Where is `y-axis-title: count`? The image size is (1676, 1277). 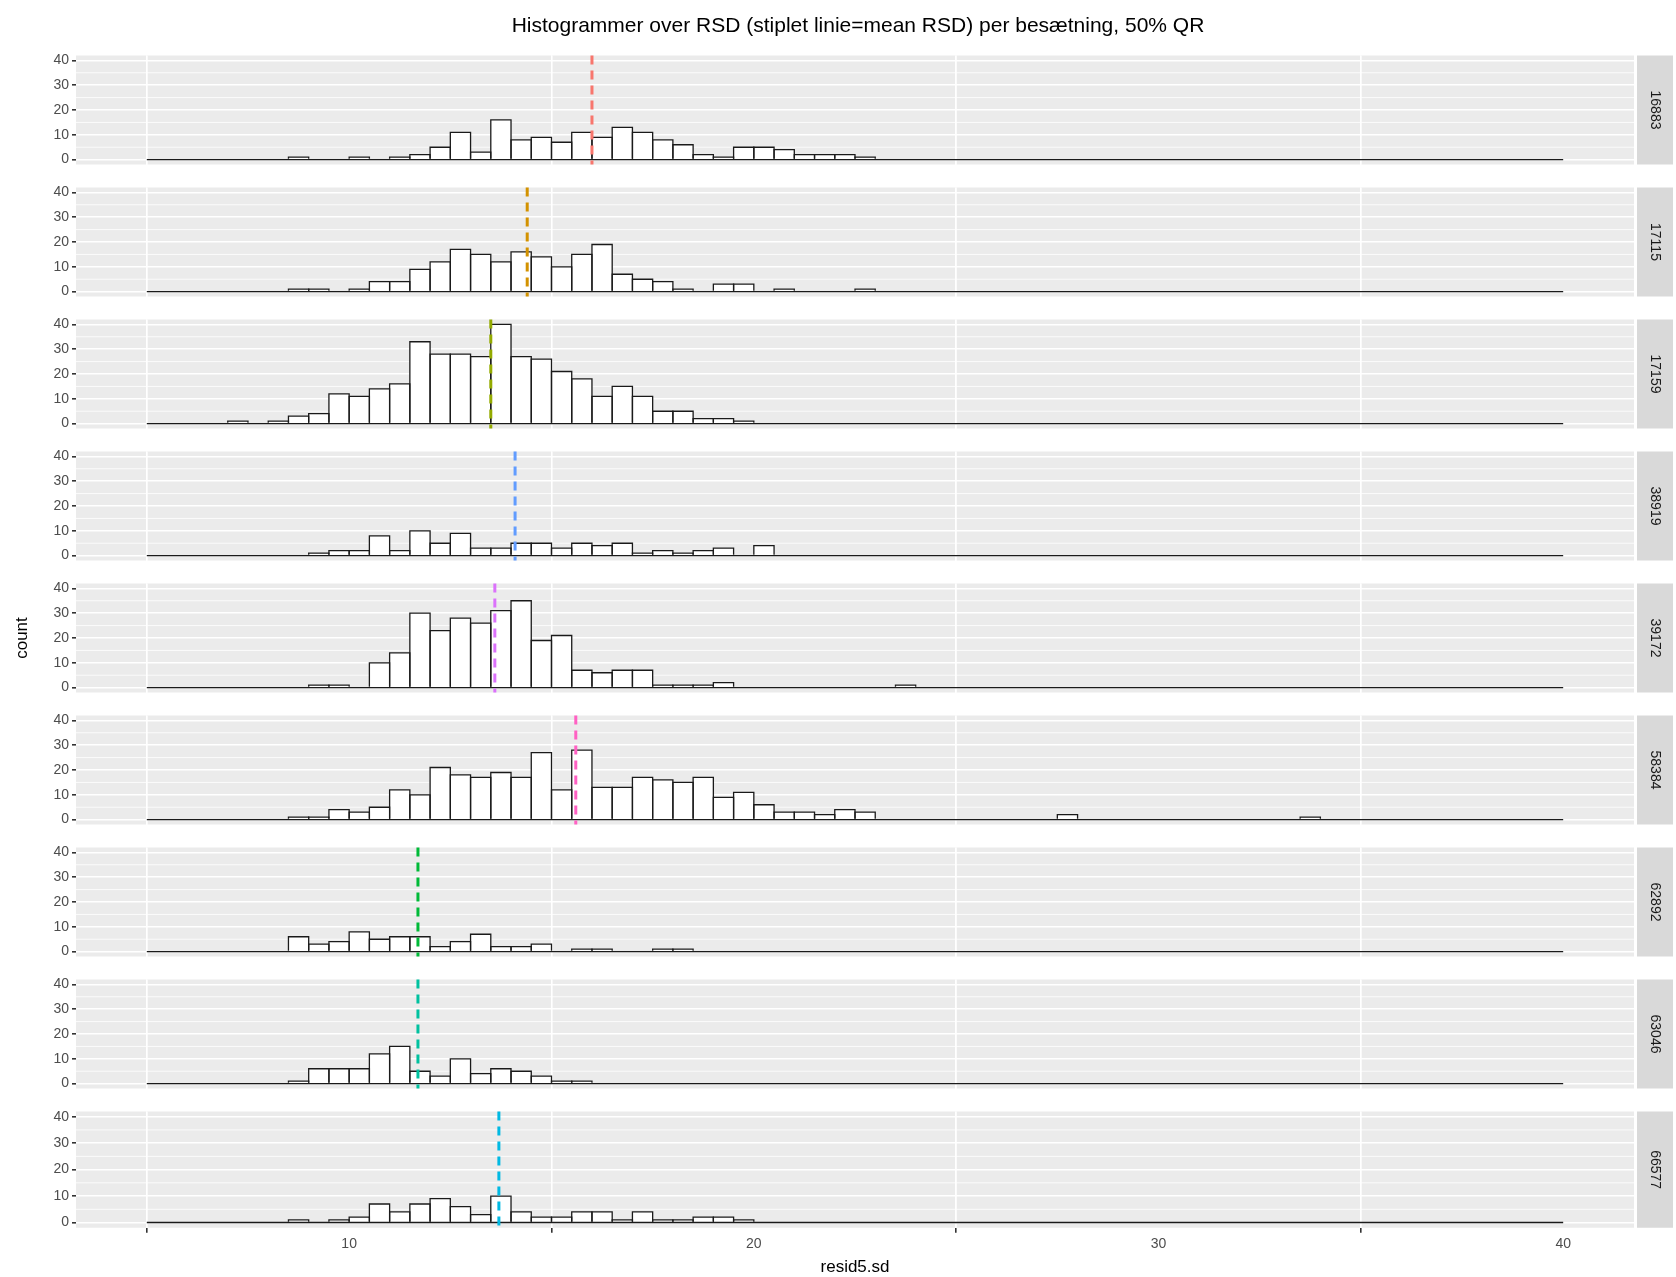 y-axis-title: count is located at coordinates (21, 637).